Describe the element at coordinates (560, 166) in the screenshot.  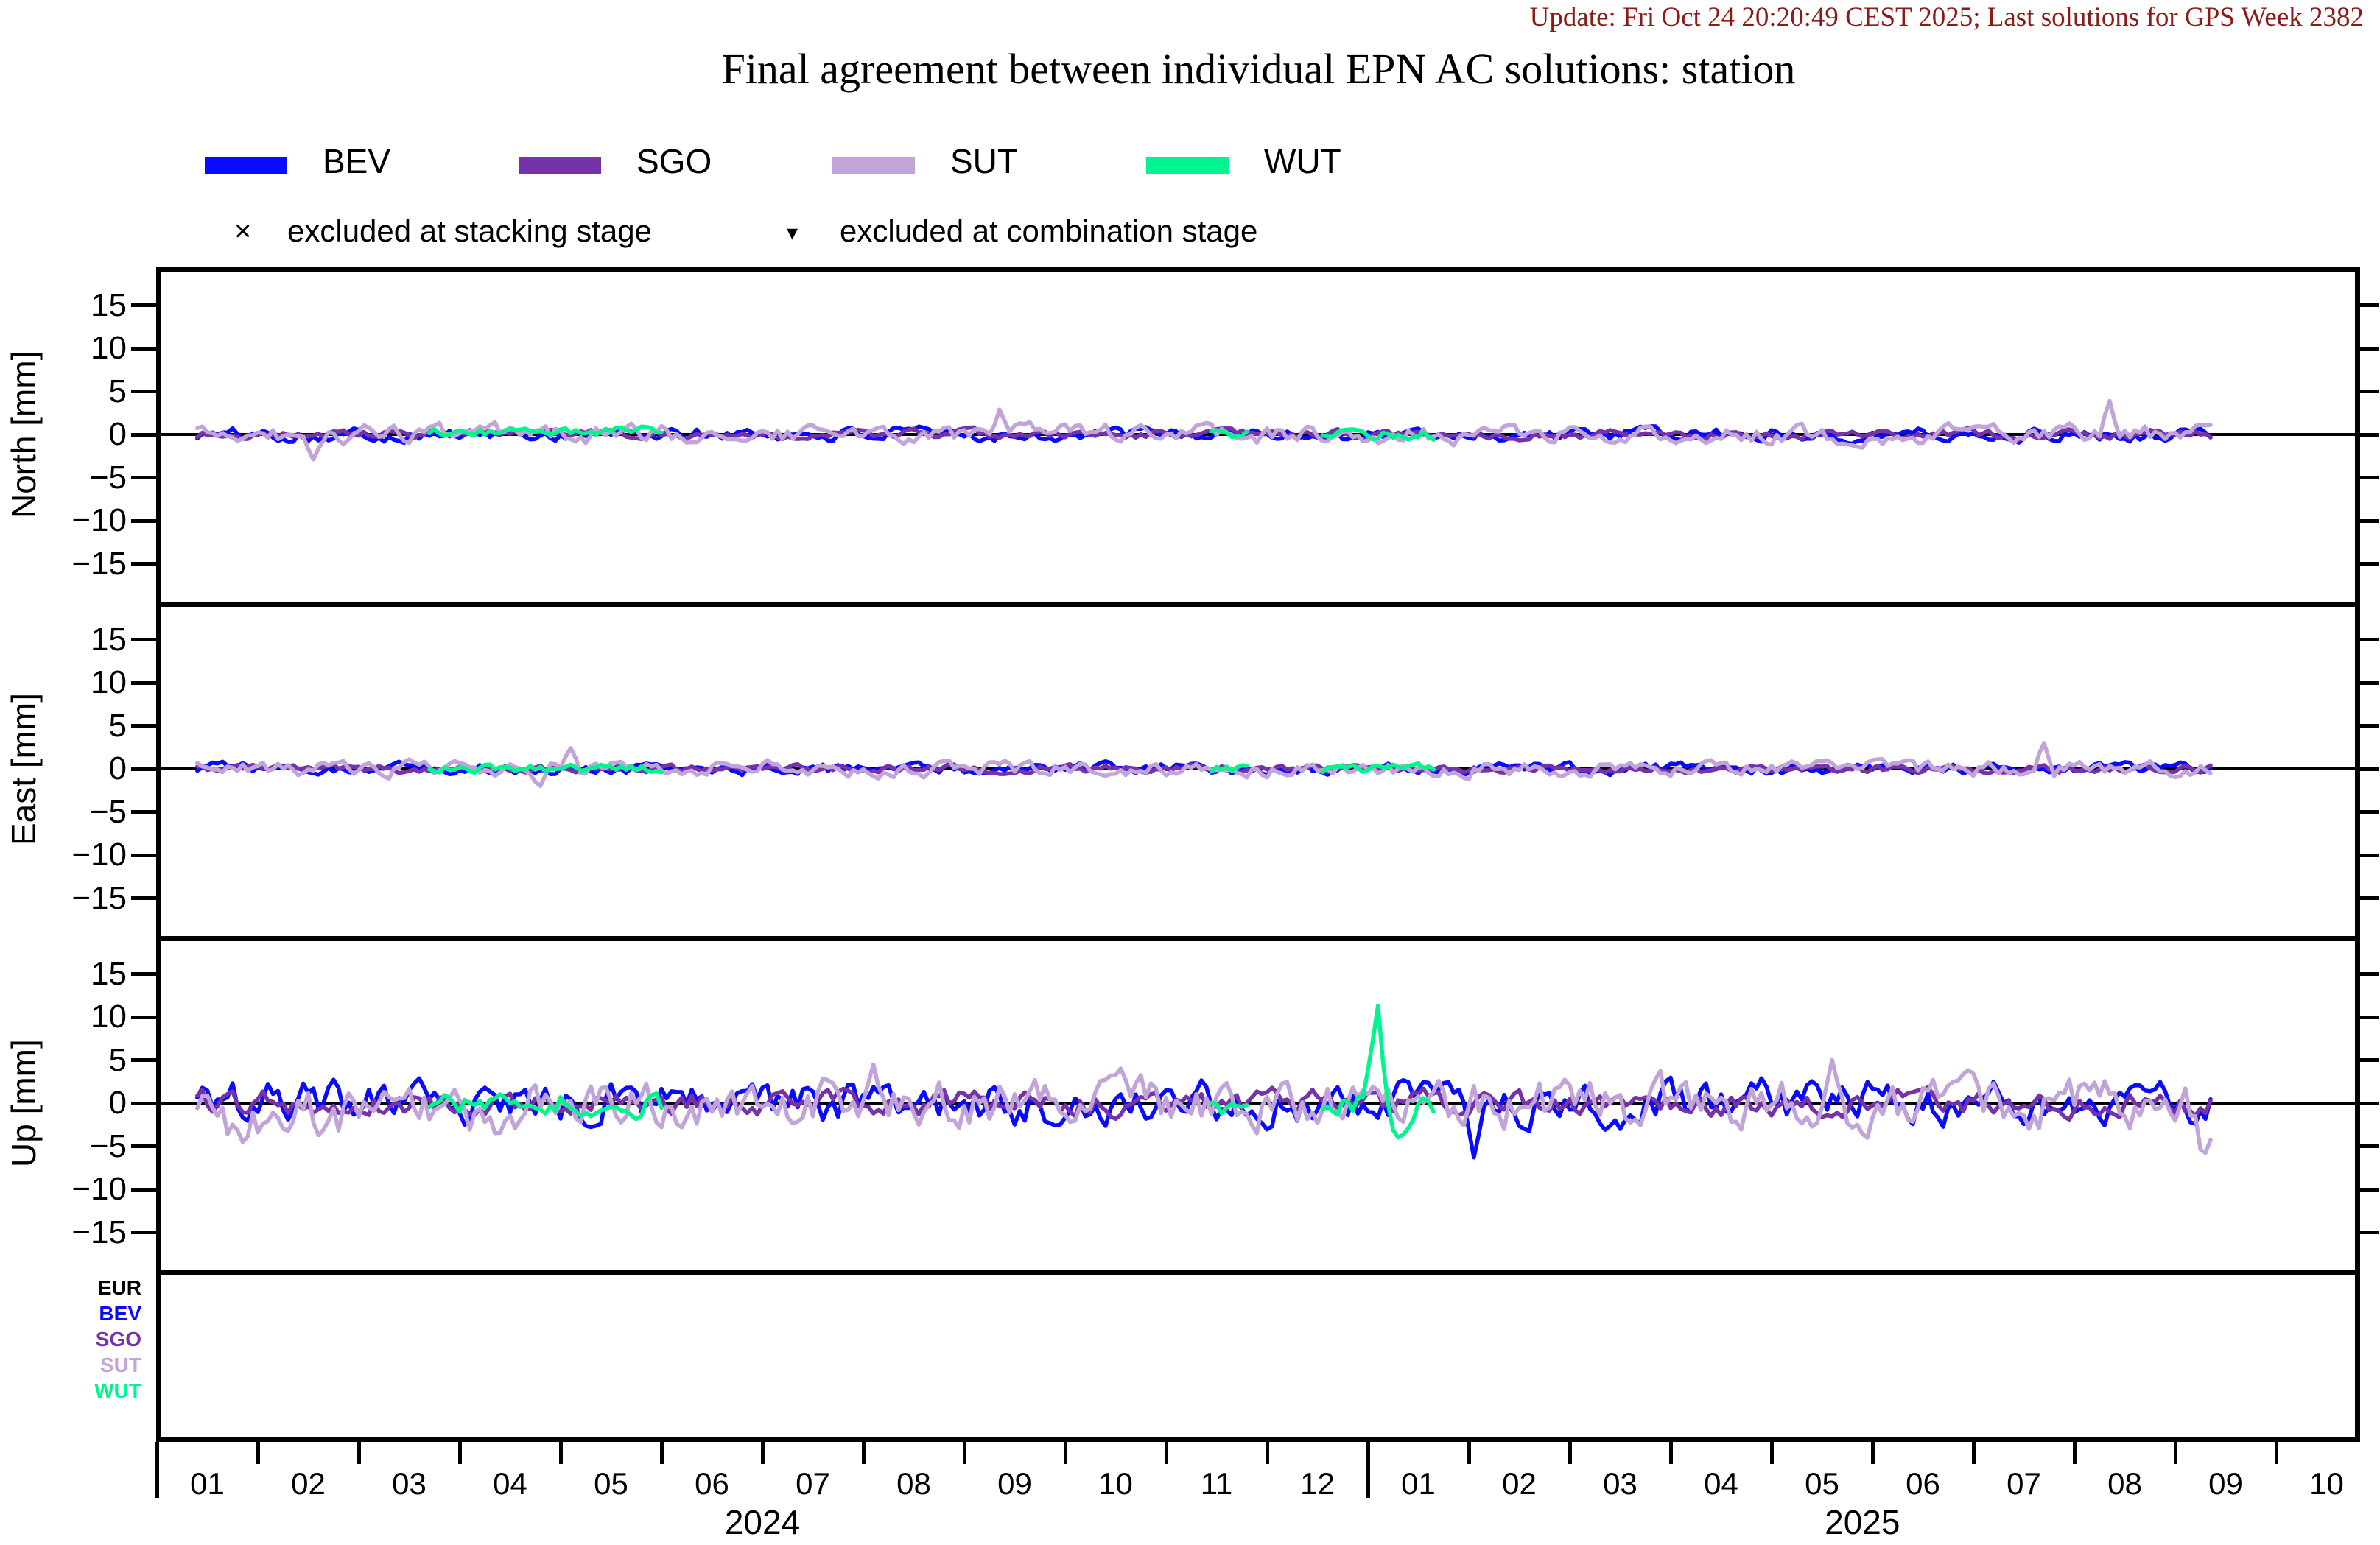
I see `legend-swatch-sgo` at that location.